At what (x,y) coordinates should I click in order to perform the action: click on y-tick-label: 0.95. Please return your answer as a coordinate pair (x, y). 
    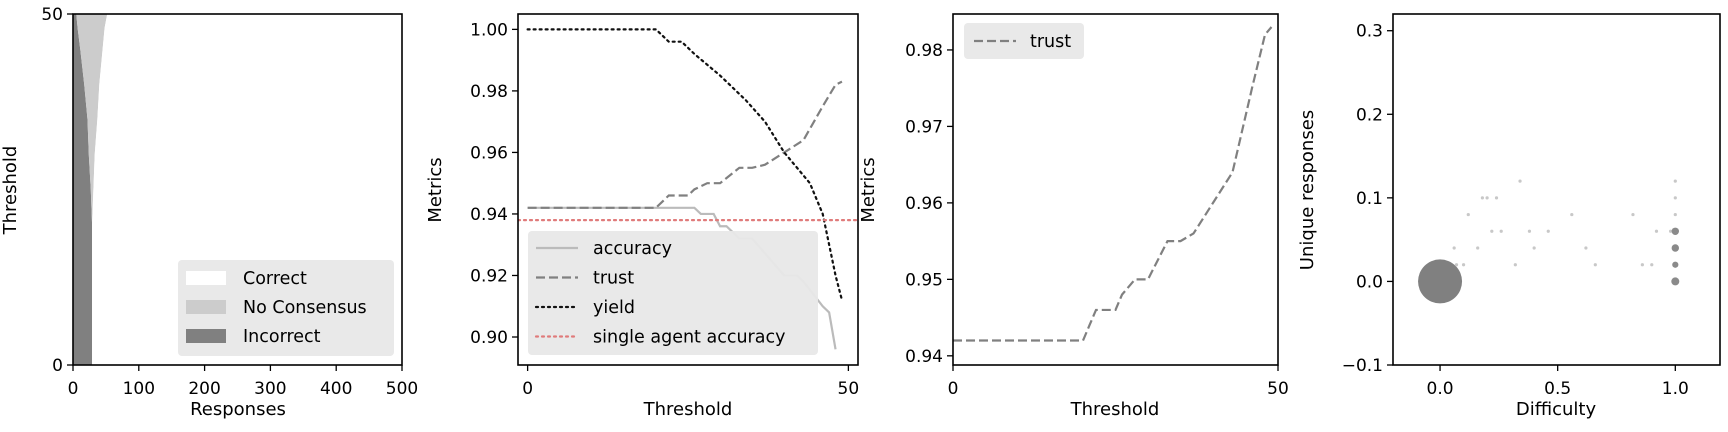
    Looking at the image, I should click on (924, 280).